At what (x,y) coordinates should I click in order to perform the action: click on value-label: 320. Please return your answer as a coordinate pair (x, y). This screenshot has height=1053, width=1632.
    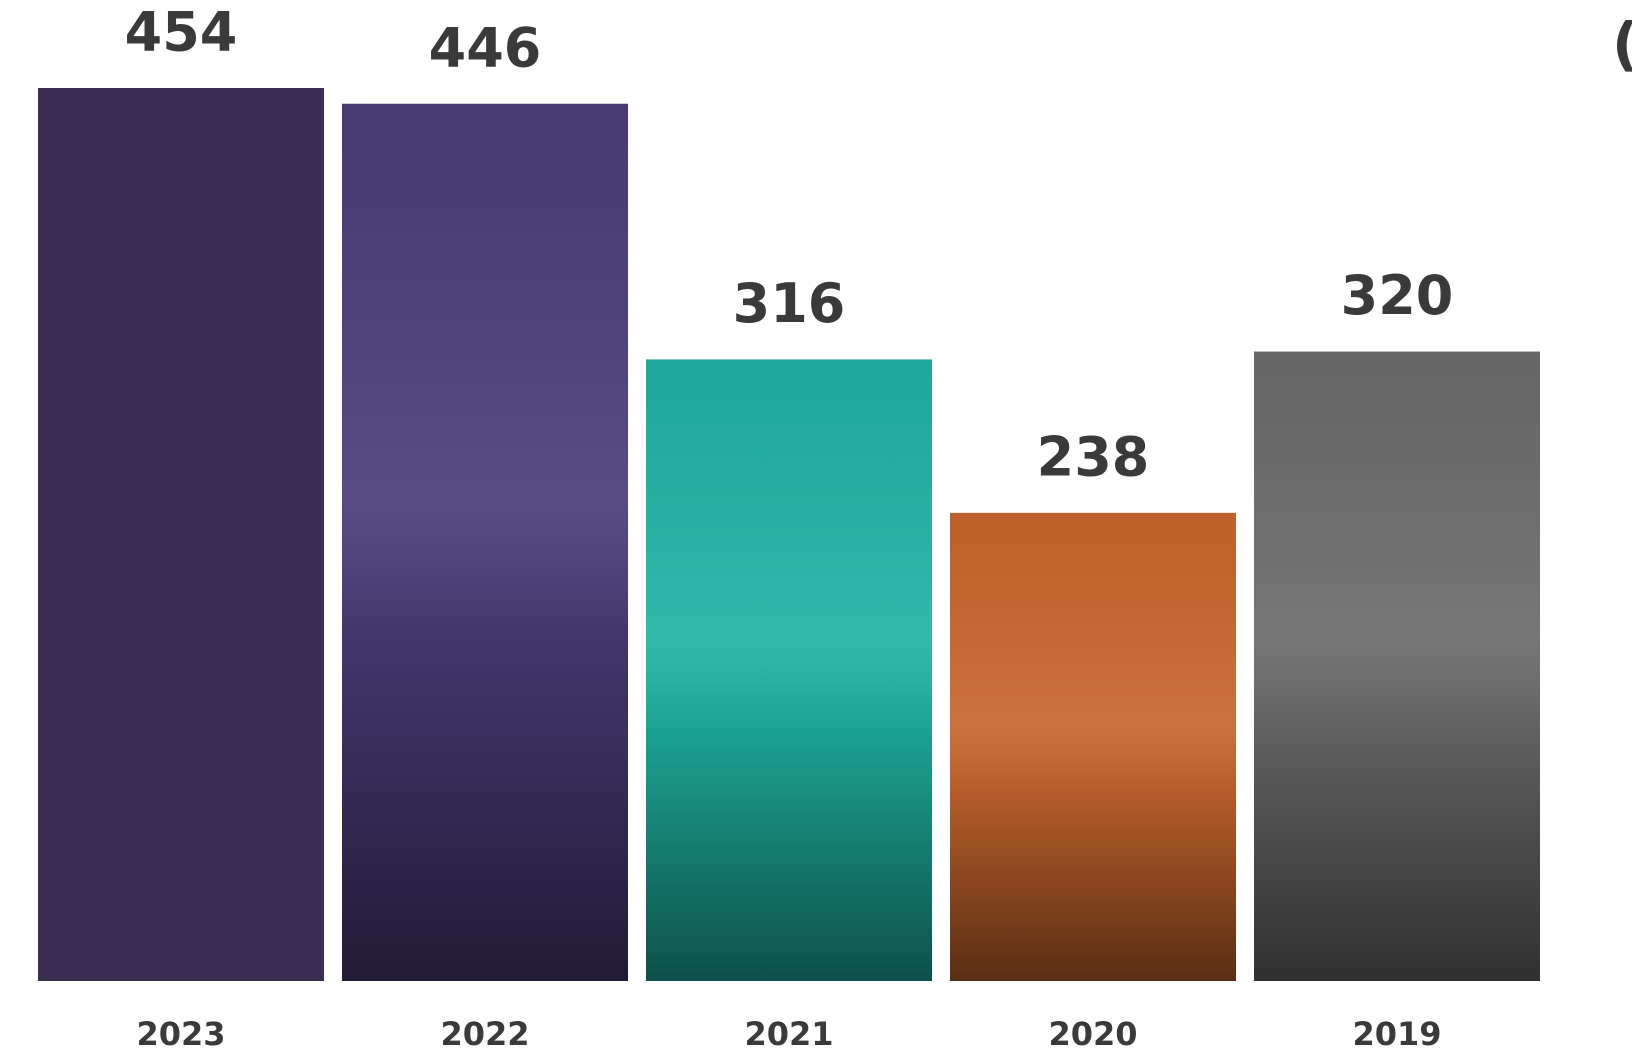
    Looking at the image, I should click on (1397, 295).